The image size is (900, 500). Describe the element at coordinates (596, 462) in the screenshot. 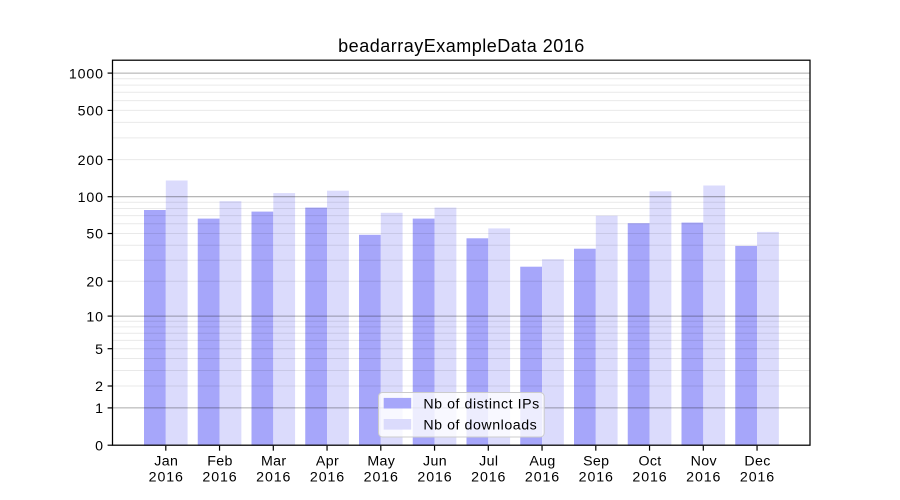

I see `svg-text: Sep` at that location.